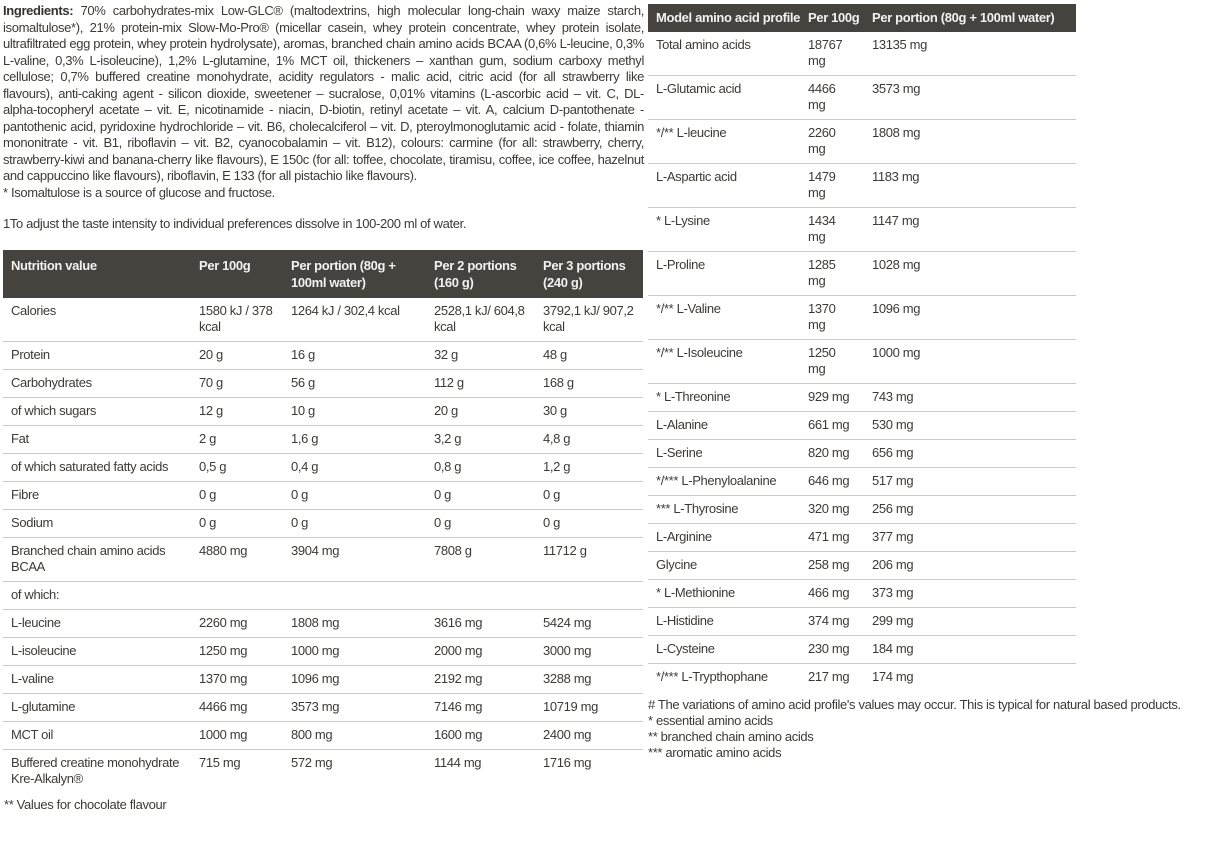  Describe the element at coordinates (354, 273) in the screenshot. I see `nutrition-header-per-portion: Per portion (80g + 100ml water)` at that location.